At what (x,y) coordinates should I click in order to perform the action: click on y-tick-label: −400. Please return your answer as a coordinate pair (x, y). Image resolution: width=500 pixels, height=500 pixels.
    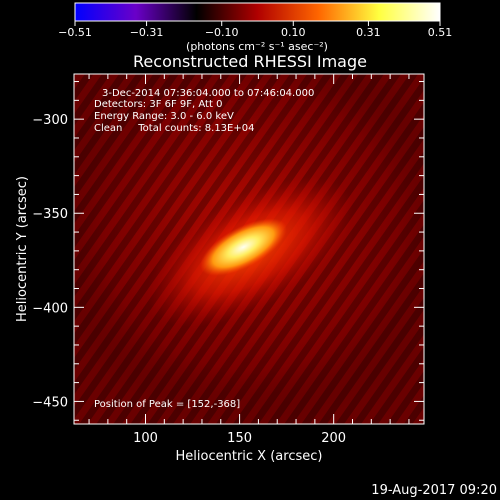
    Looking at the image, I should click on (50, 308).